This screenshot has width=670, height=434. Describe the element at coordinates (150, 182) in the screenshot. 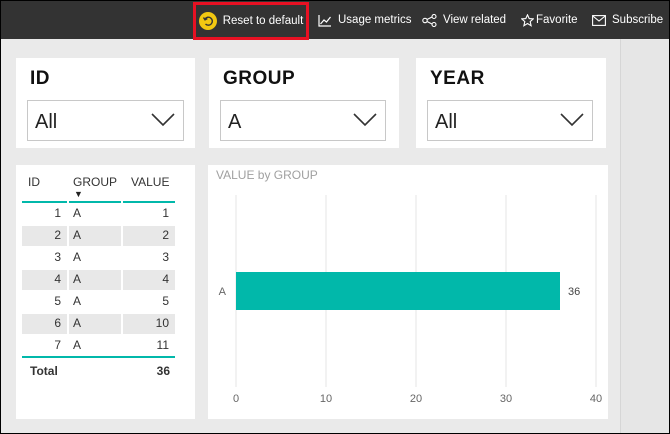

I see `column-header-value: VALUE` at that location.